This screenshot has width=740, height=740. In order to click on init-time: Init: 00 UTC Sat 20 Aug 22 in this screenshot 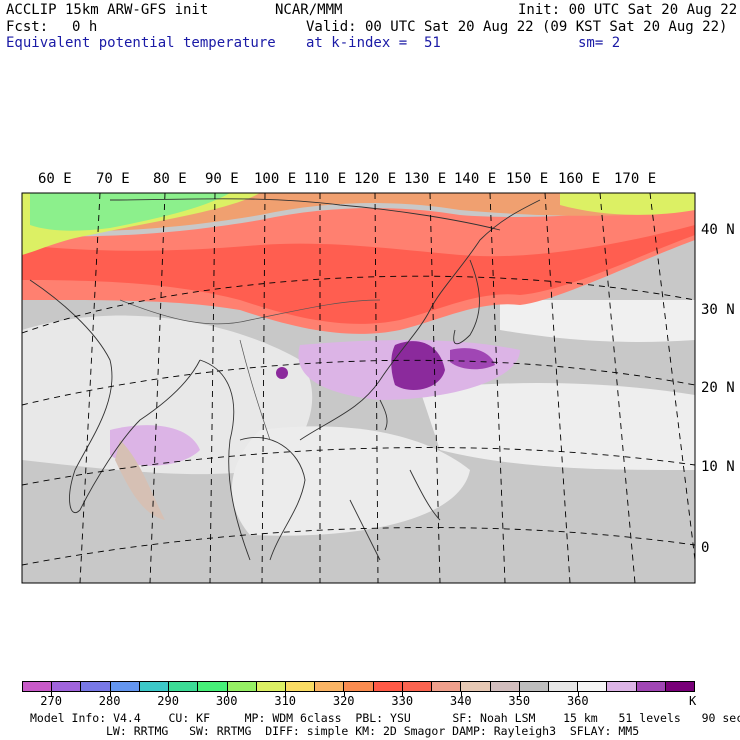, I will do `click(628, 10)`.